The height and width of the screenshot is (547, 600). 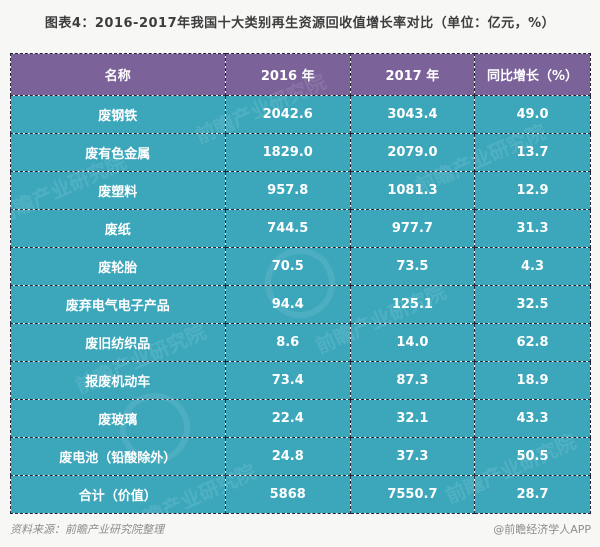 What do you see at coordinates (118, 342) in the screenshot?
I see `row-name: 废旧纺织品` at bounding box center [118, 342].